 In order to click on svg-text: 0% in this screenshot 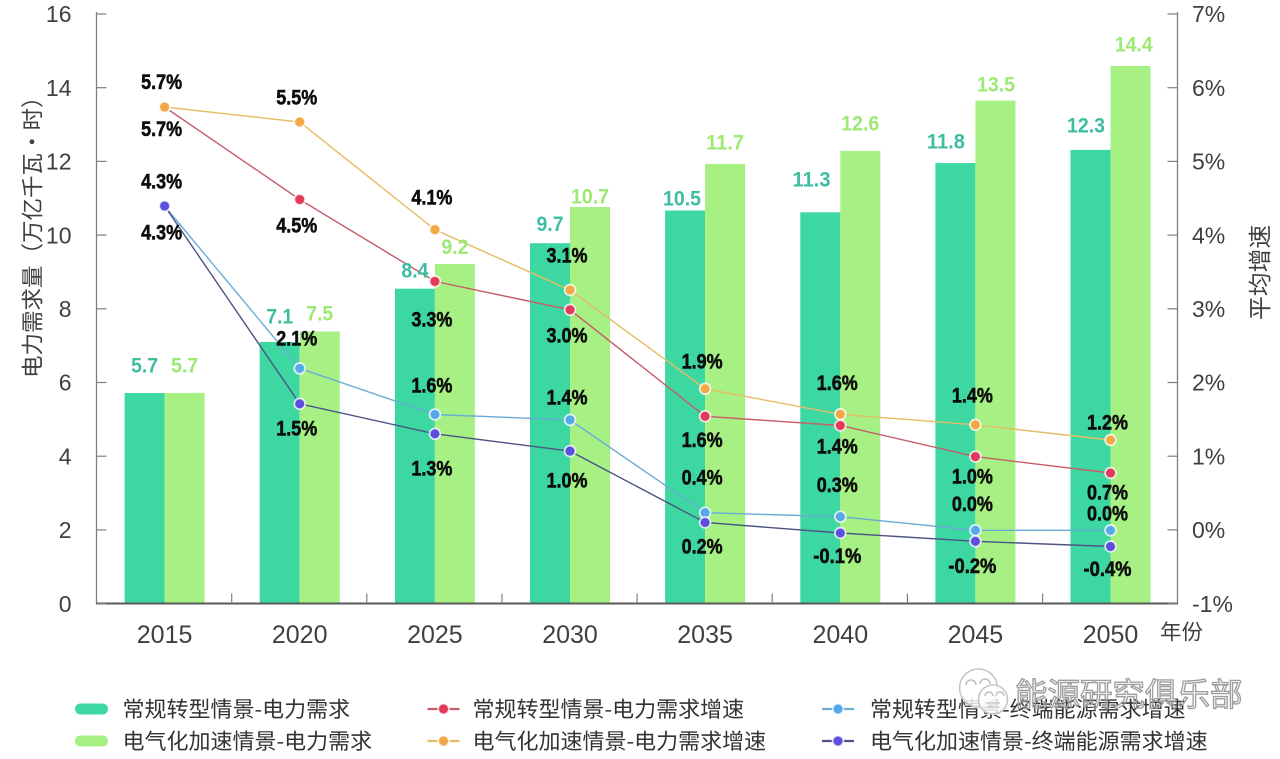, I will do `click(1208, 530)`.